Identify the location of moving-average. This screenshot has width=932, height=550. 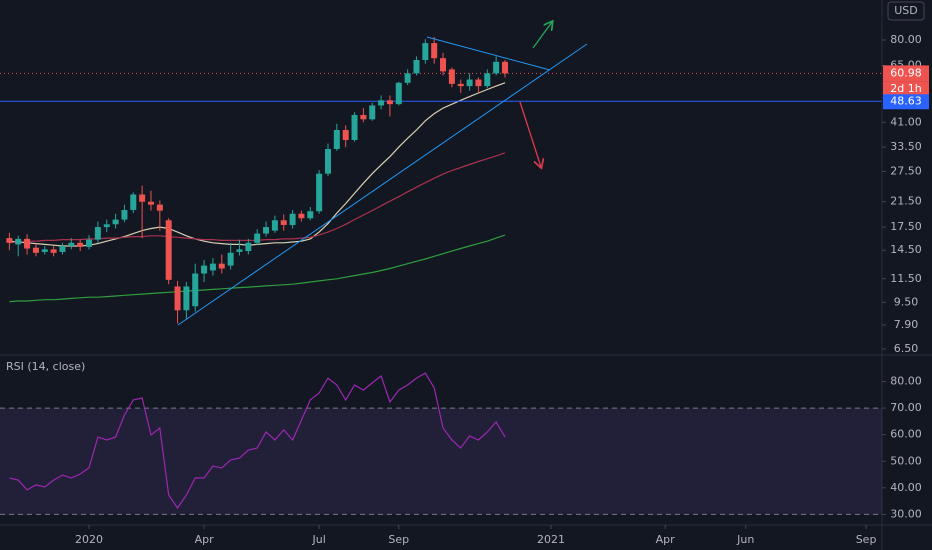
(257, 268).